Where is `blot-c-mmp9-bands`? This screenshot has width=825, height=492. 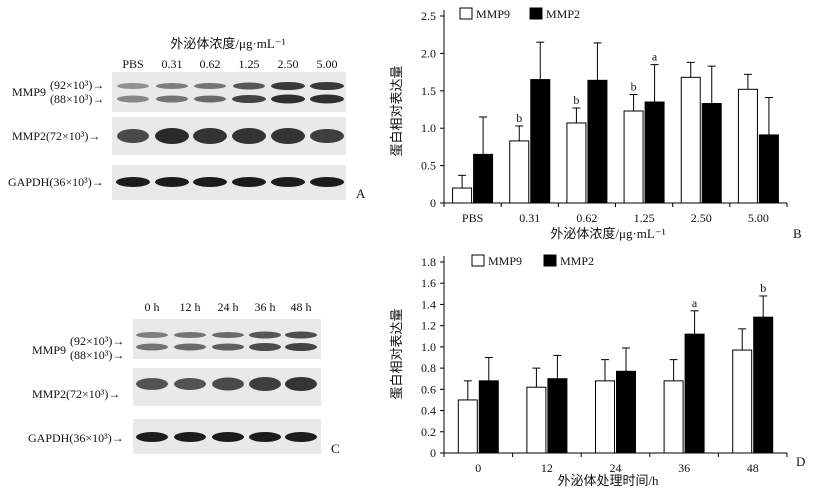 blot-c-mmp9-bands is located at coordinates (226, 341).